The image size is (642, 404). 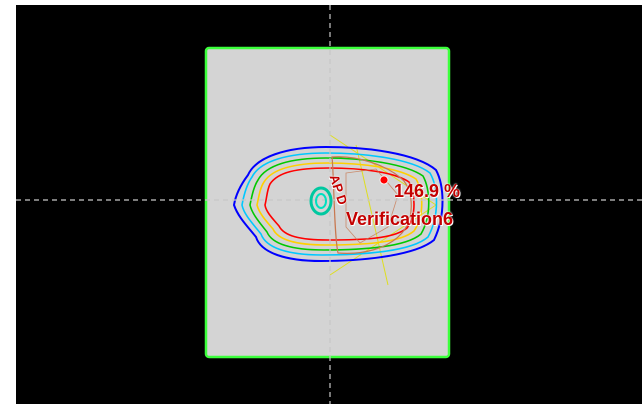 I want to click on plan-name-label: Verification6, so click(x=400, y=219).